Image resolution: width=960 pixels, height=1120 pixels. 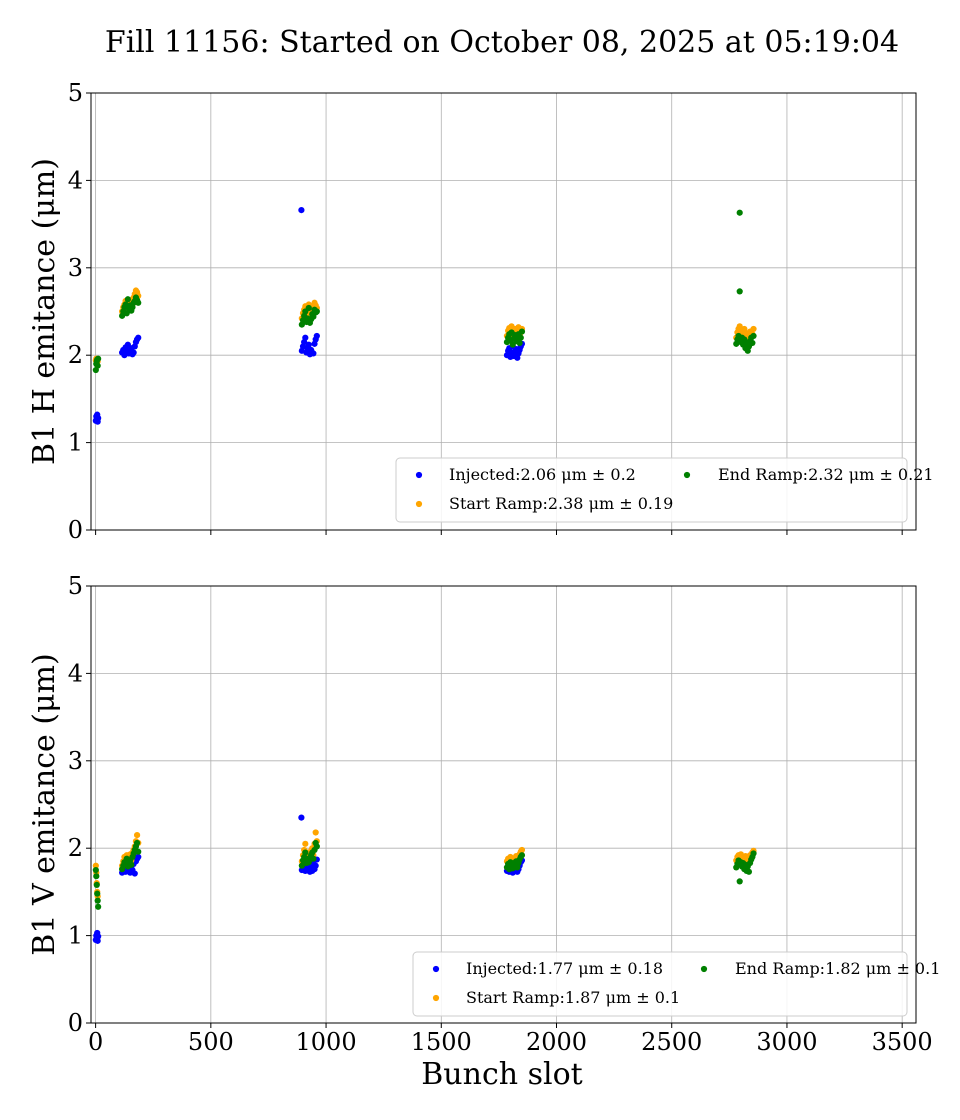 What do you see at coordinates (564, 968) in the screenshot?
I see `legend-entry: Injected:1.77 μm ± 0.18` at bounding box center [564, 968].